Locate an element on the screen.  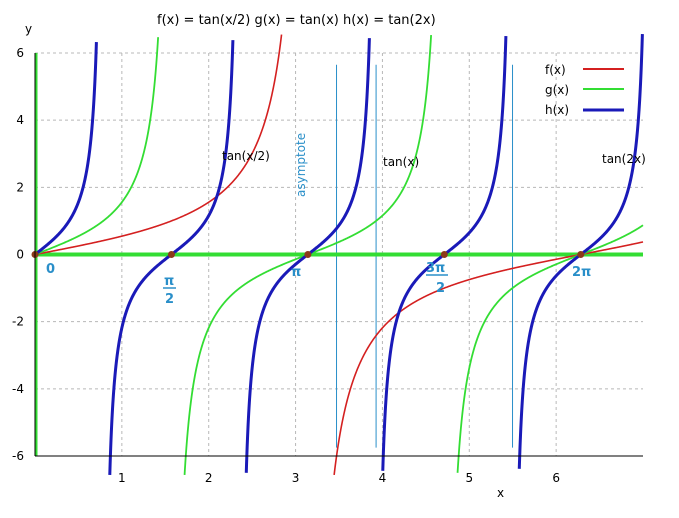
zero-label: 0 is located at coordinates (50, 269).